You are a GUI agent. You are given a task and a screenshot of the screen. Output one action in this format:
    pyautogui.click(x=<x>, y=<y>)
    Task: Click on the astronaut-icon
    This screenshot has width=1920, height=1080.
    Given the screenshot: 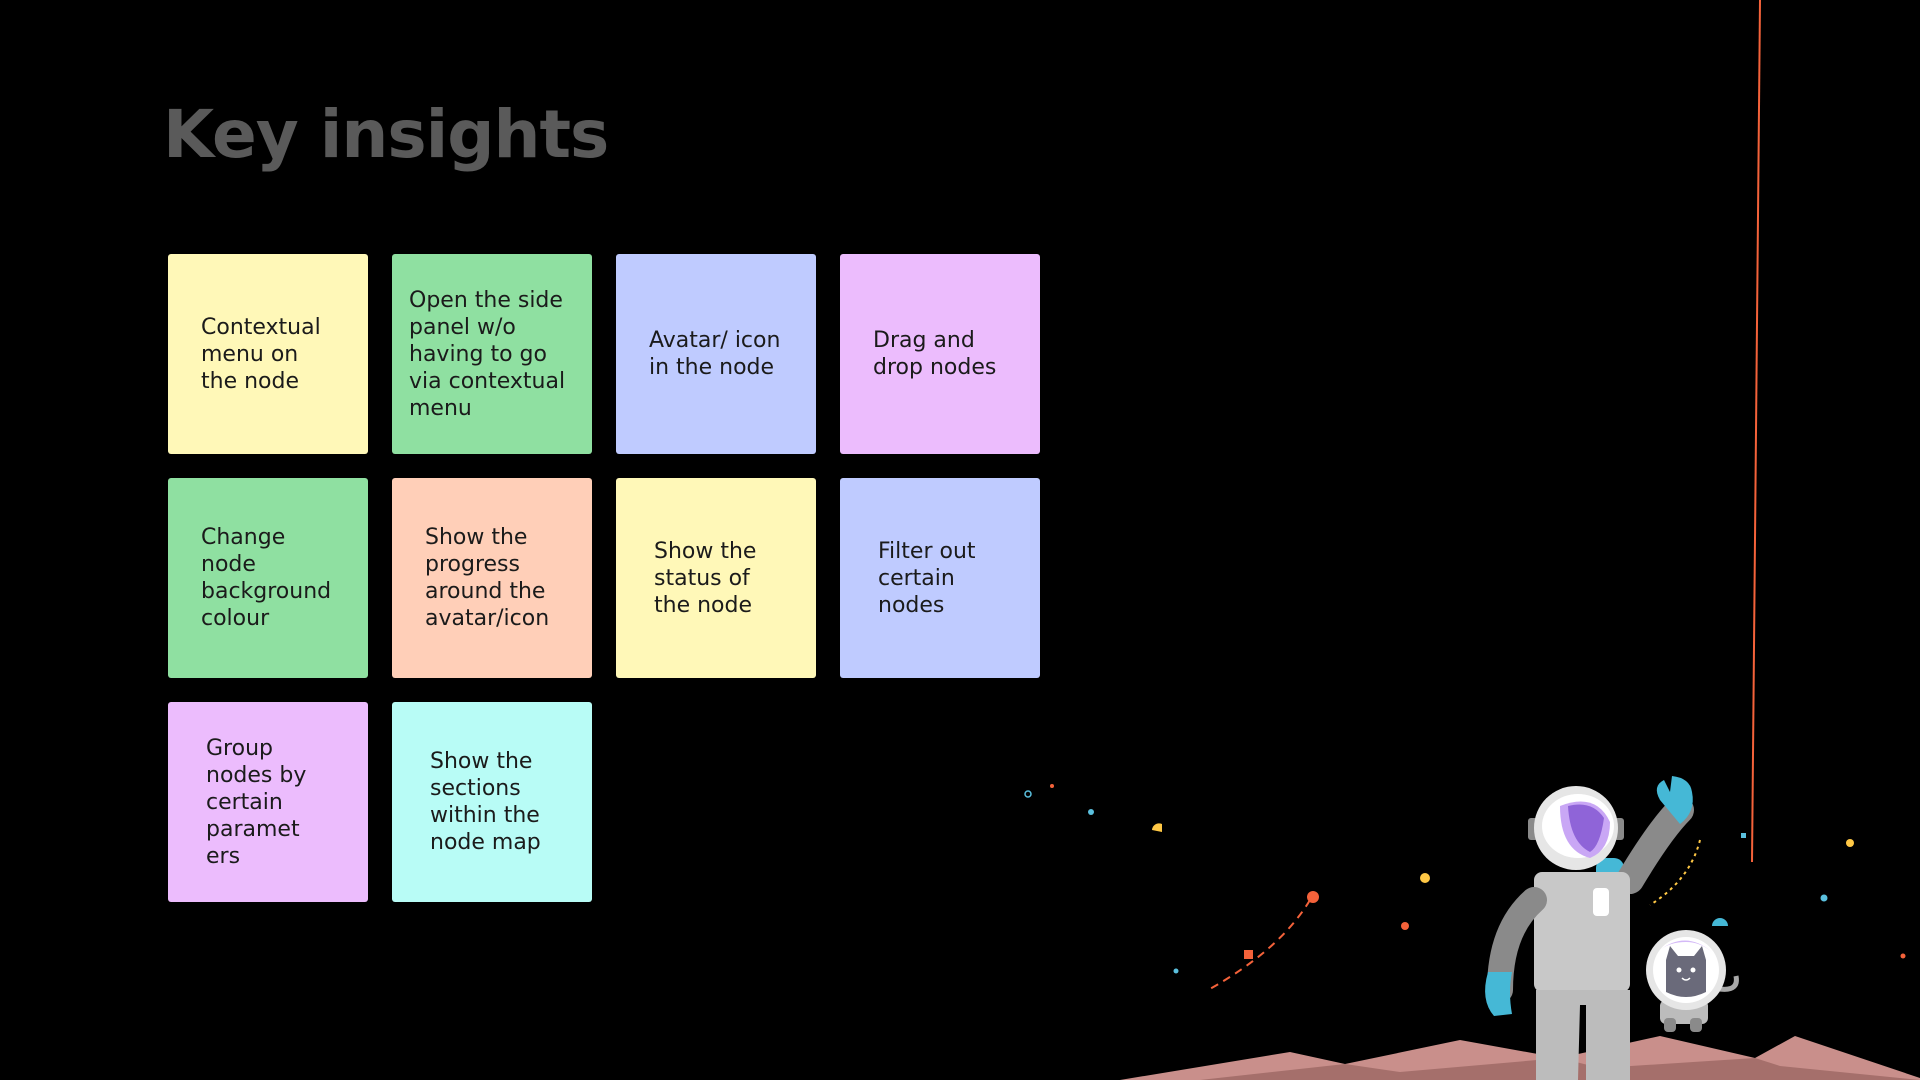 What is the action you would take?
    pyautogui.click(x=1589, y=928)
    